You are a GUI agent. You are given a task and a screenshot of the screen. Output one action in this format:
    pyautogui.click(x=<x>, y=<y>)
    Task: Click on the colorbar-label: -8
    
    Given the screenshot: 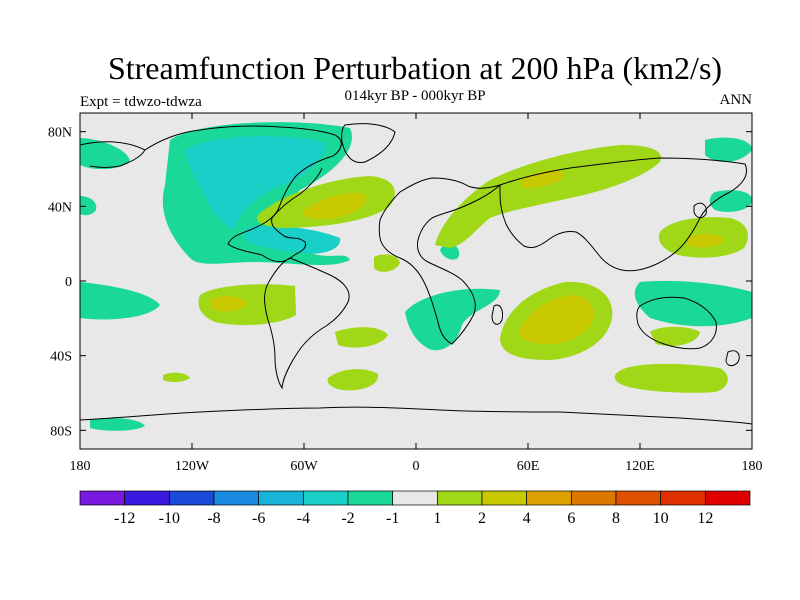 What is the action you would take?
    pyautogui.click(x=213, y=518)
    